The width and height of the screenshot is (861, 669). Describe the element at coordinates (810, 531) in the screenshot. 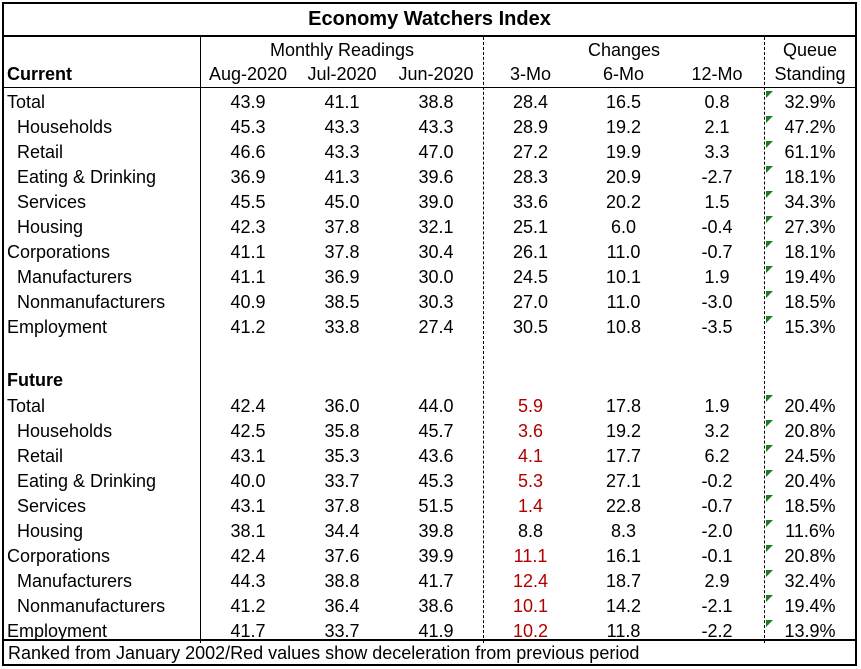

I see `queue-standing-cell: 11.6%` at that location.